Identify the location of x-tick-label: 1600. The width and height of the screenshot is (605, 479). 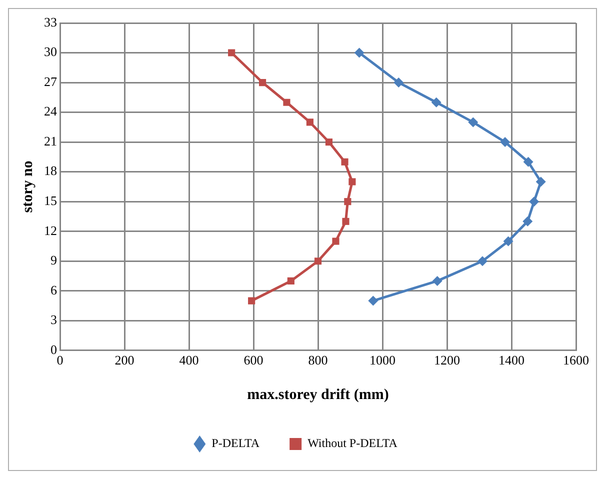
(576, 360).